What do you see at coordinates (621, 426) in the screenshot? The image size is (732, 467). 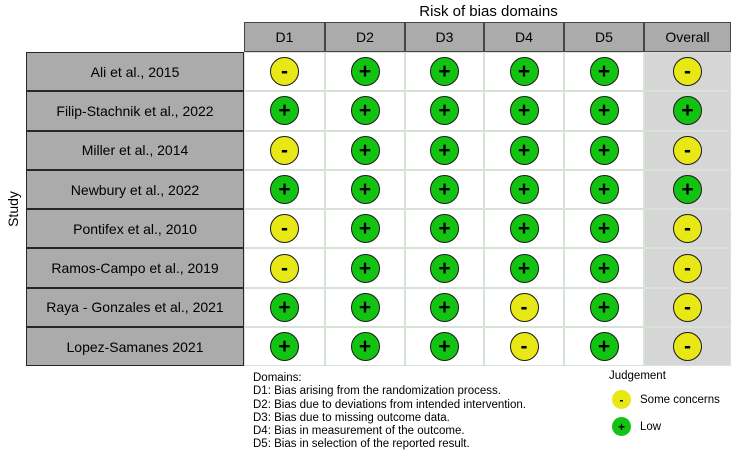 I see `low-legend-icon: +` at bounding box center [621, 426].